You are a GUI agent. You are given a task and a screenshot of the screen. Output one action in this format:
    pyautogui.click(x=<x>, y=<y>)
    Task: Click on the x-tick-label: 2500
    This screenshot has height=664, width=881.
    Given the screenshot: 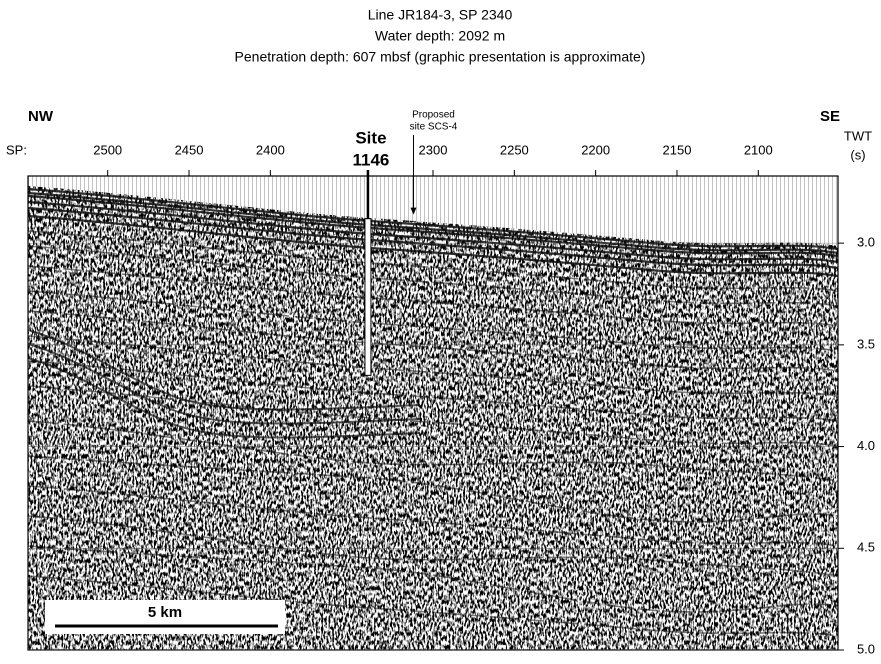 What is the action you would take?
    pyautogui.click(x=107, y=149)
    